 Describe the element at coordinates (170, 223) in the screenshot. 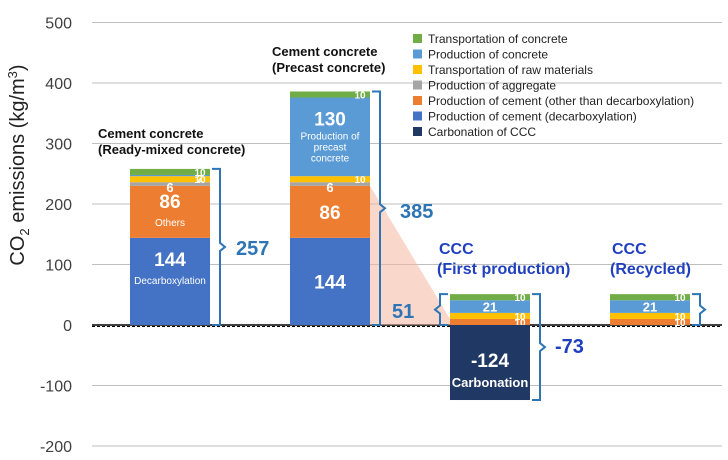

I see `bar-note-label: Others` at that location.